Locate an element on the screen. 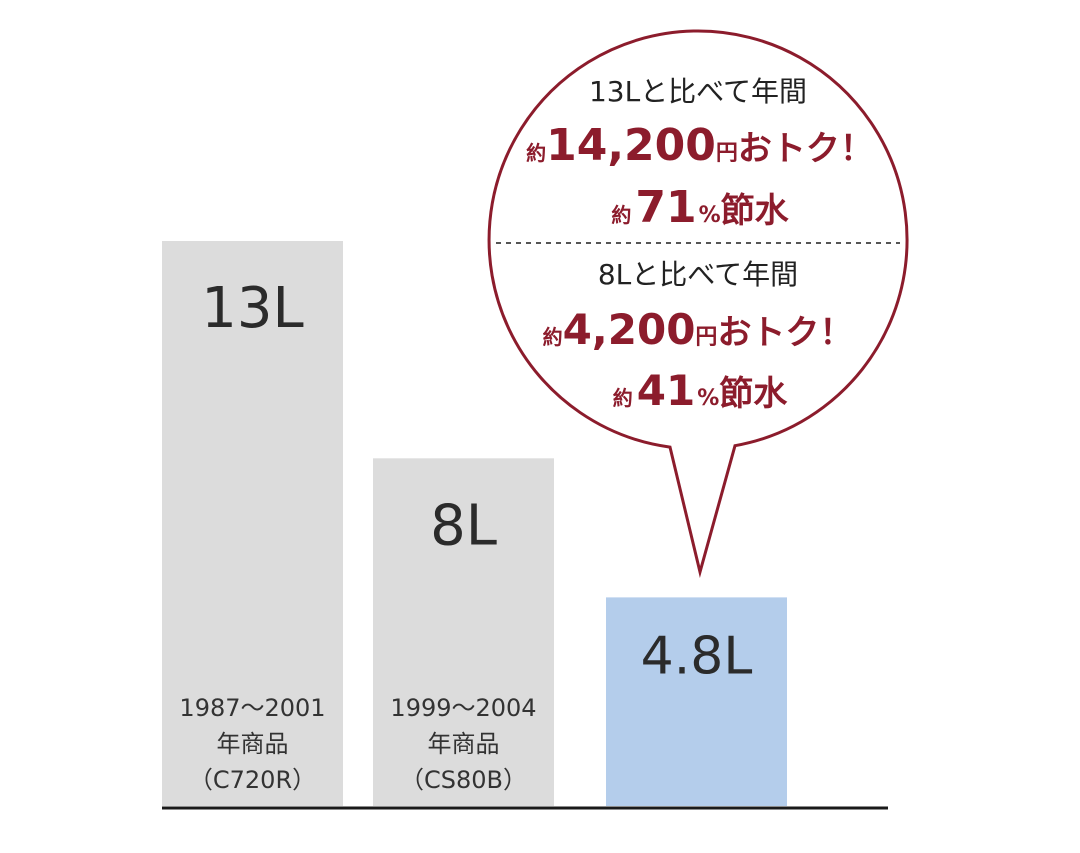 The image size is (1080, 853). callout-1-ratio-prefix: 約 is located at coordinates (621, 215).